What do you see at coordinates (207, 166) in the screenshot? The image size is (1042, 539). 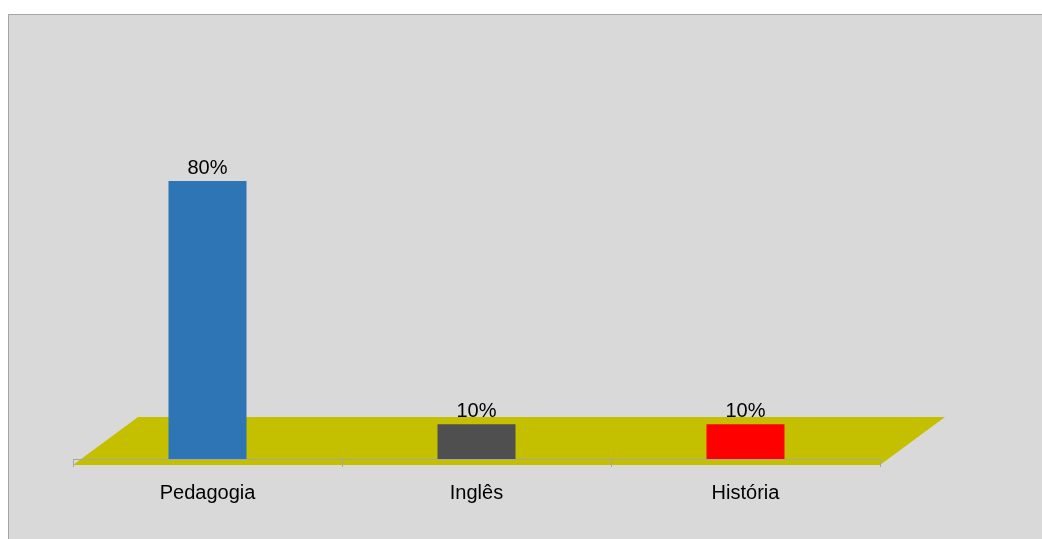 I see `data-label: 80%` at bounding box center [207, 166].